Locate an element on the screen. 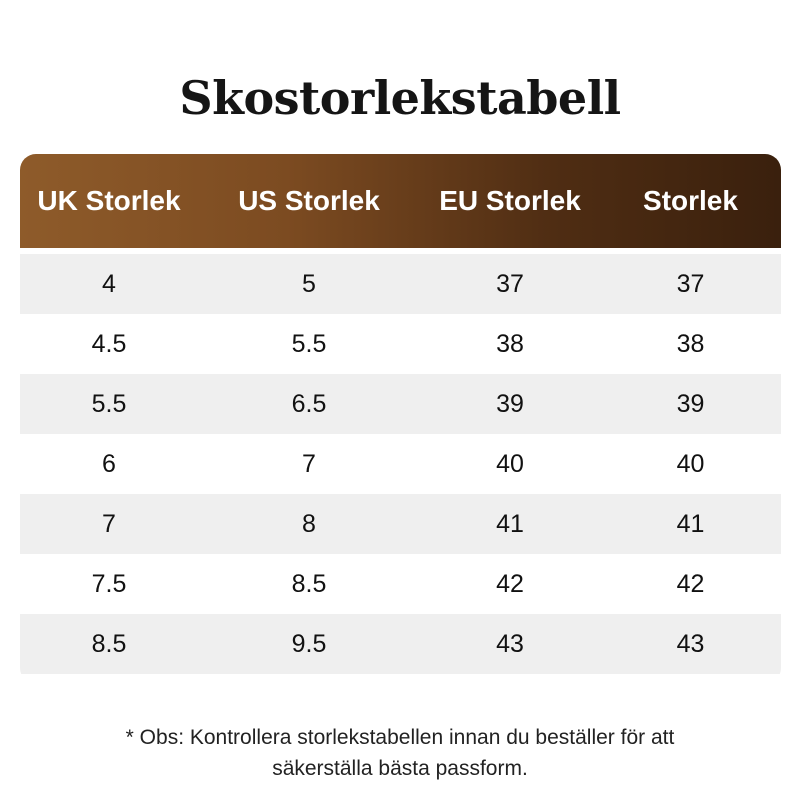  cell-eu: 40 is located at coordinates (510, 464).